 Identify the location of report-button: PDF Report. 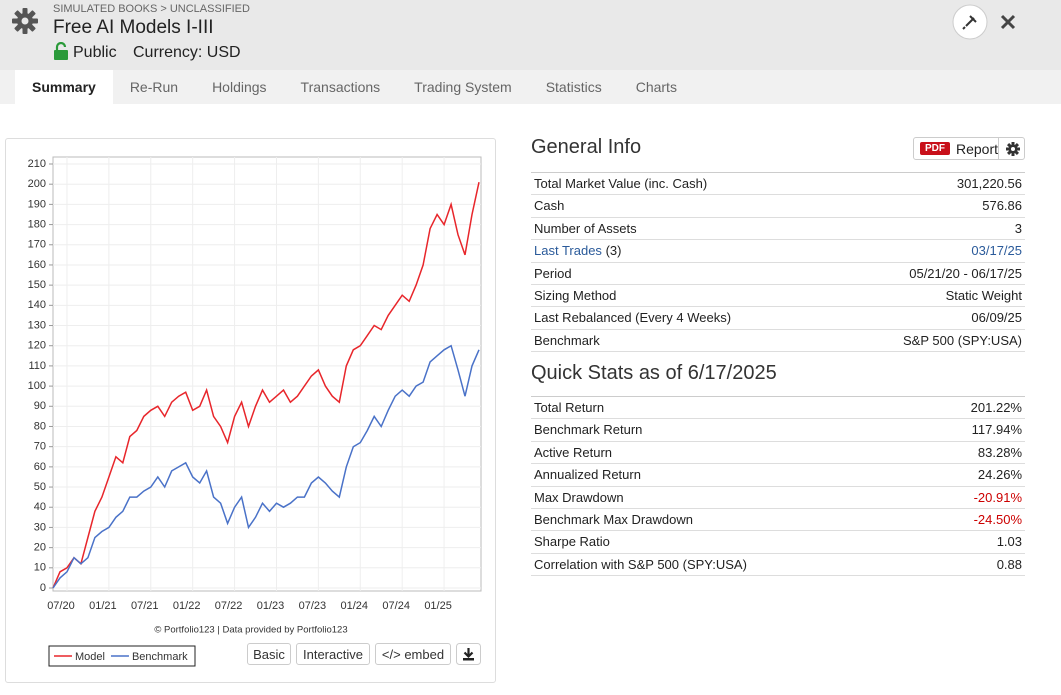
(969, 148).